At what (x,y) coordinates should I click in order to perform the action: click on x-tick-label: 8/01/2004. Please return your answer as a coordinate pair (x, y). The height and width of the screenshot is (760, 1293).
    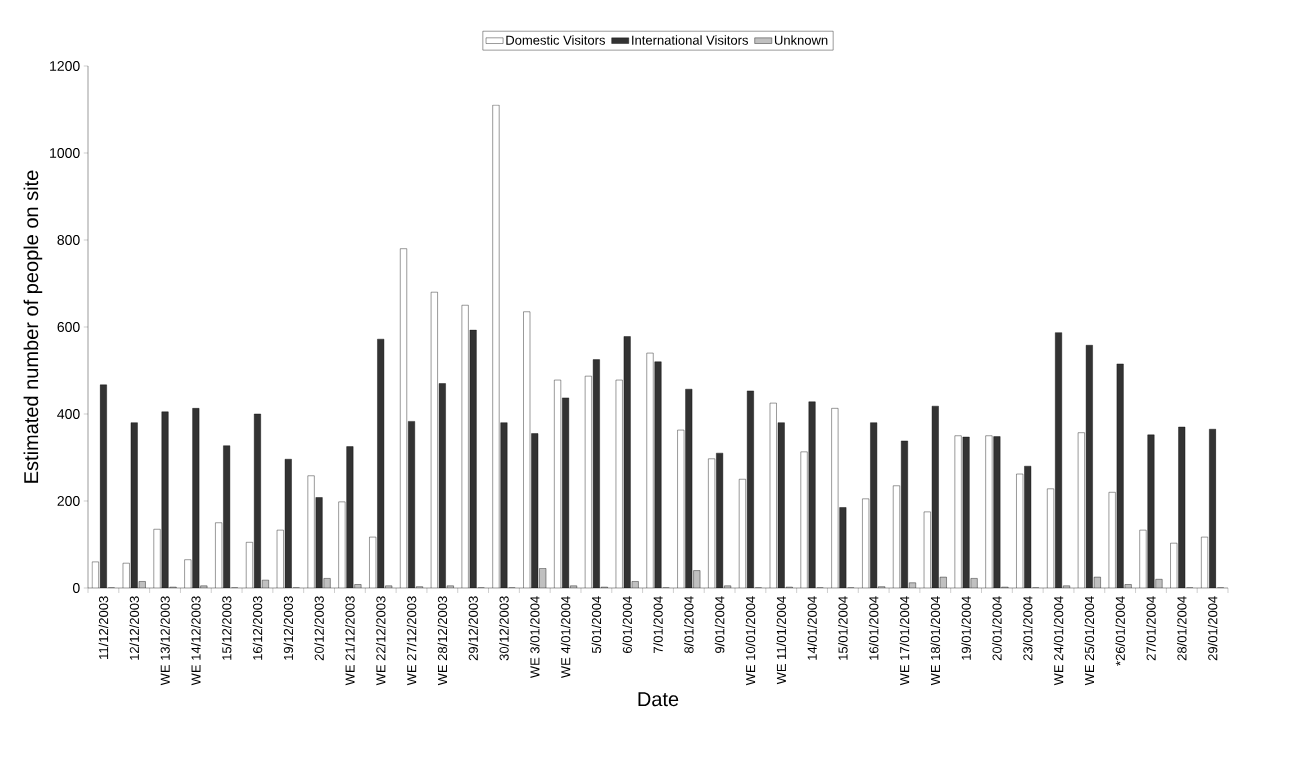
    Looking at the image, I should click on (689, 625).